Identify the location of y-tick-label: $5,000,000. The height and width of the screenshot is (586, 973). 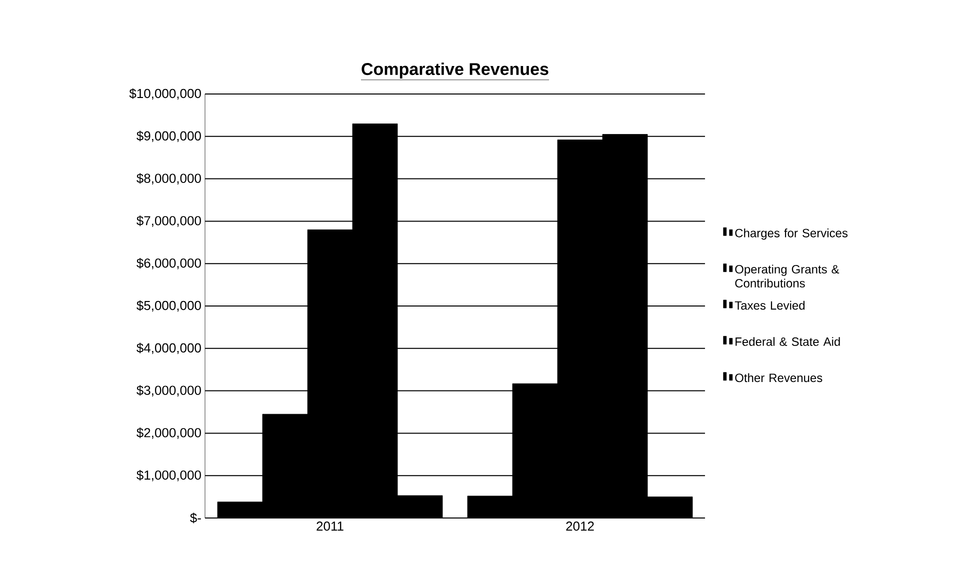
(168, 306).